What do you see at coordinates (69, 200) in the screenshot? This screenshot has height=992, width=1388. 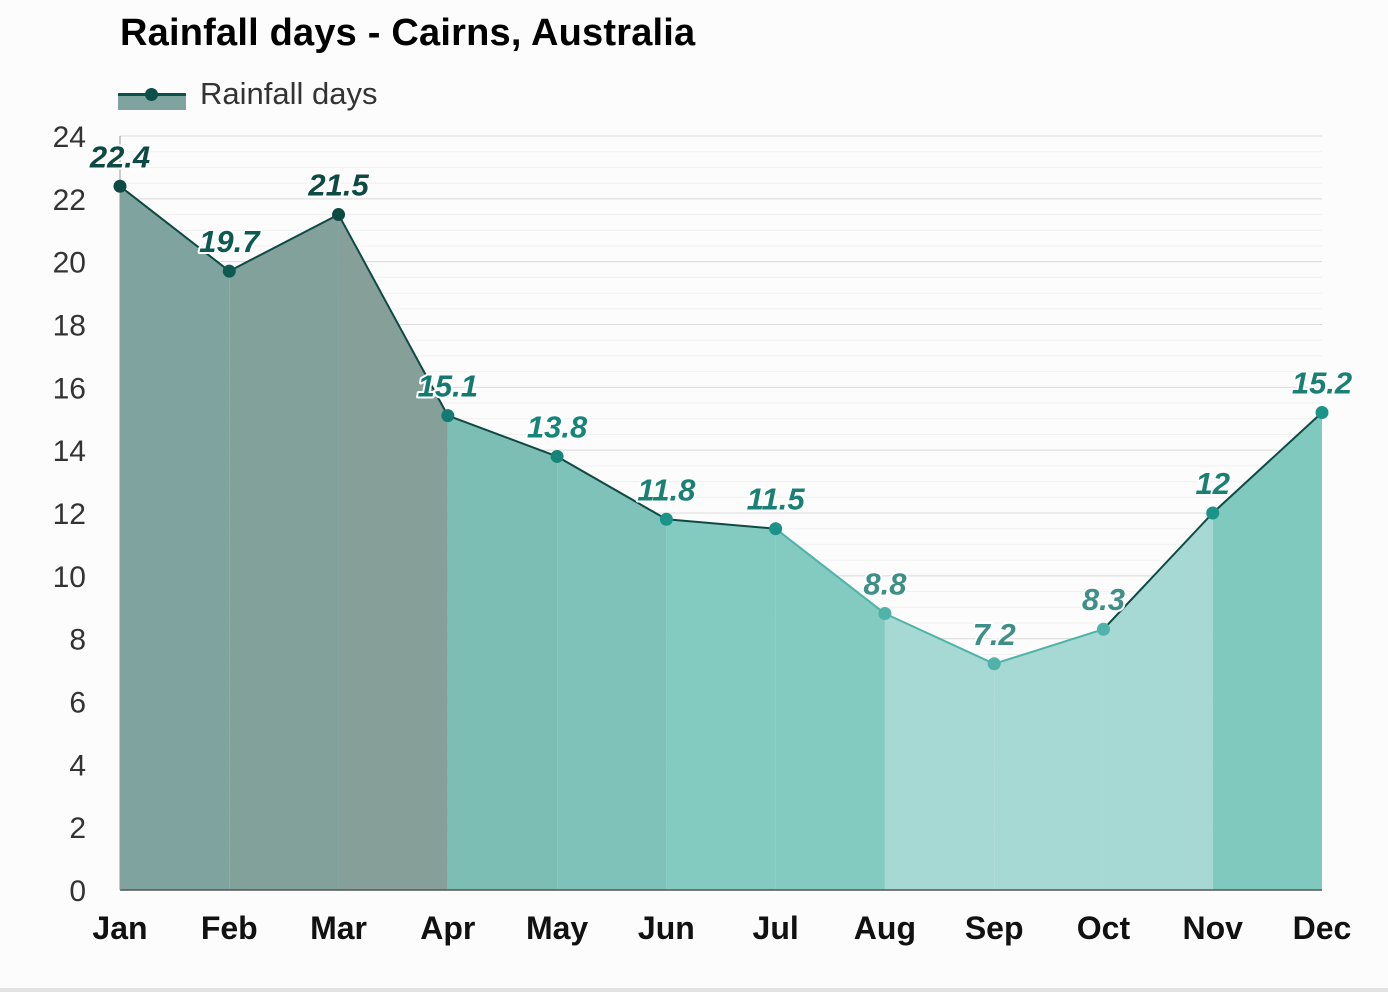 I see `y-tick-label: 22` at bounding box center [69, 200].